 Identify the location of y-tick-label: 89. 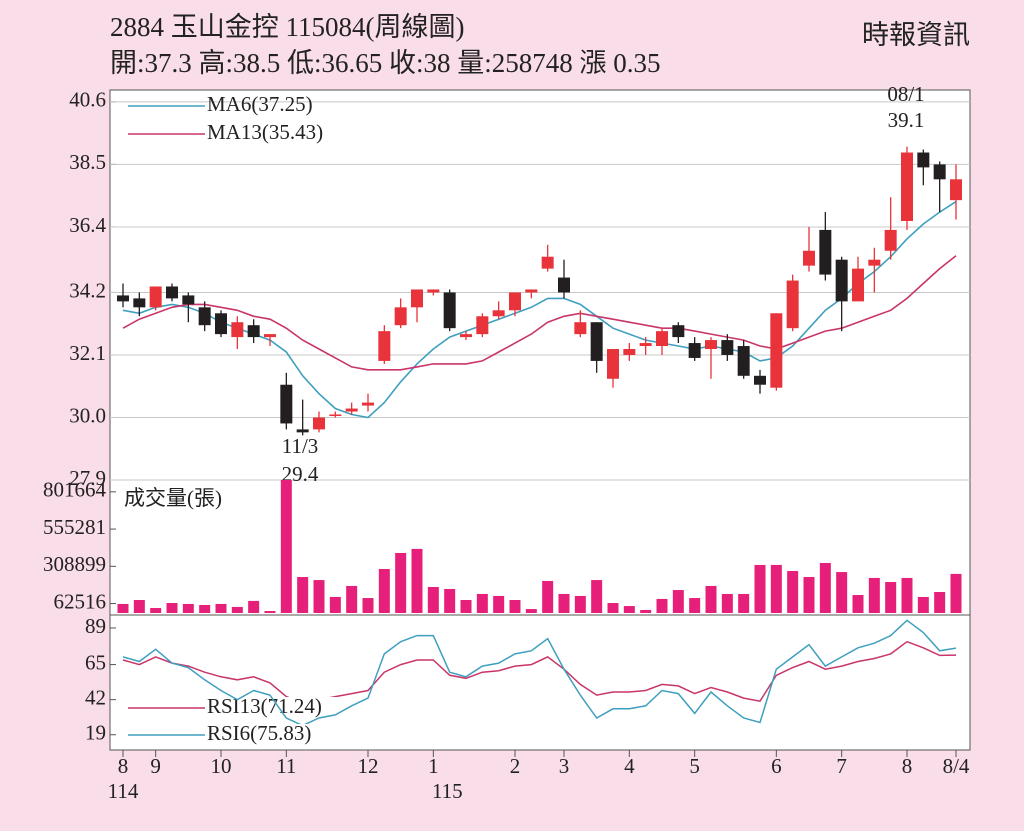
(95, 626).